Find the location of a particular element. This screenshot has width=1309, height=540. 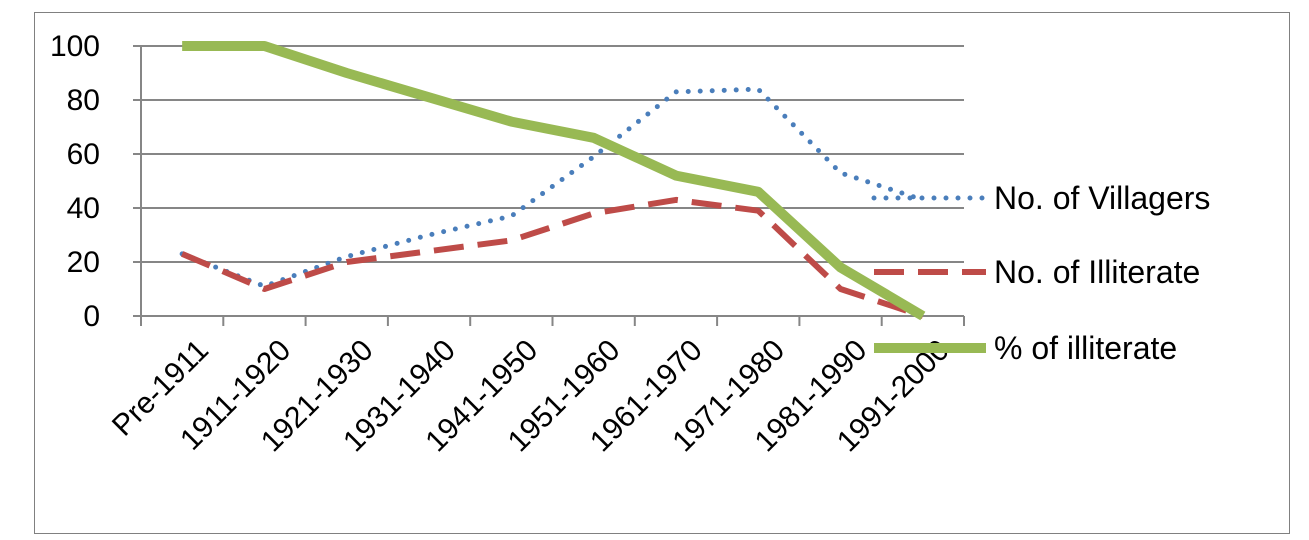

legend-label: % of illiterate is located at coordinates (1085, 348).